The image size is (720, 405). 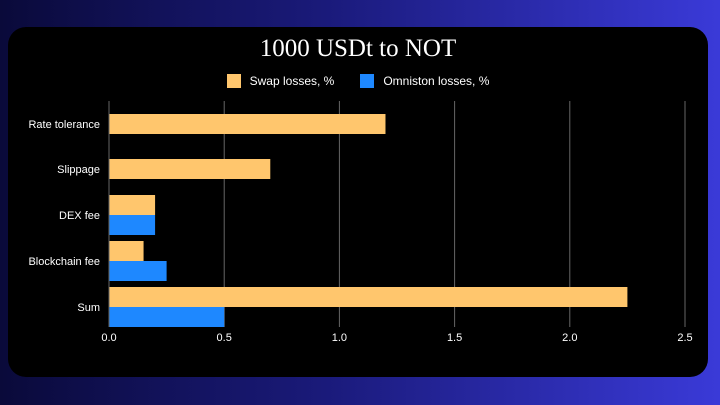 What do you see at coordinates (79, 216) in the screenshot?
I see `category-label-2: DEX fee` at bounding box center [79, 216].